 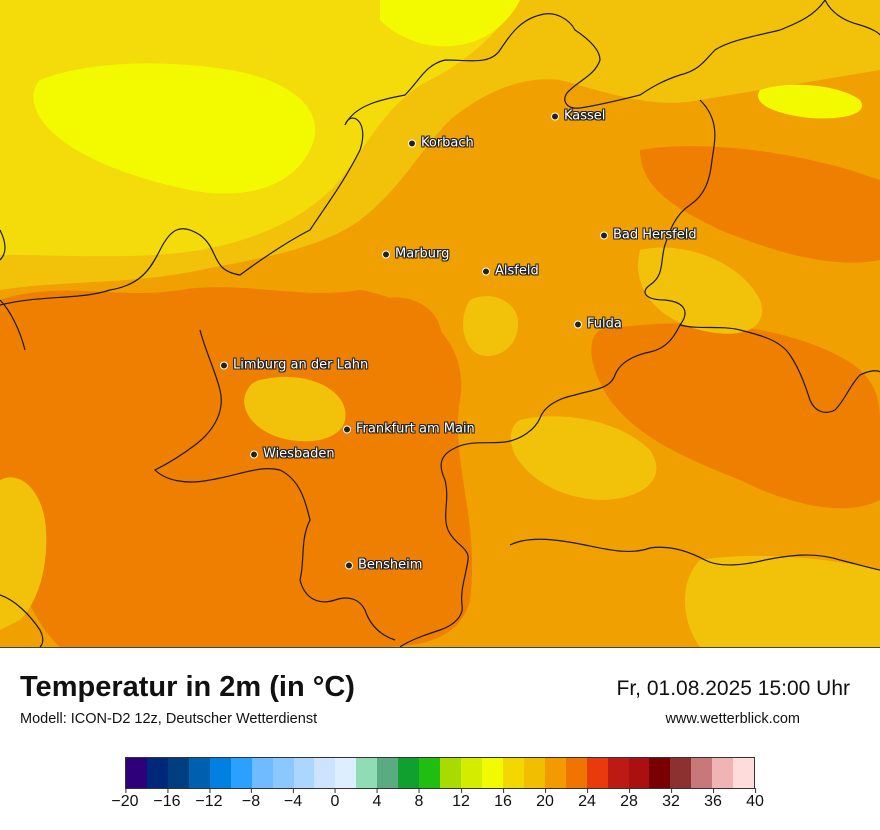 I want to click on city-bensheim: Bensheim, so click(x=383, y=565).